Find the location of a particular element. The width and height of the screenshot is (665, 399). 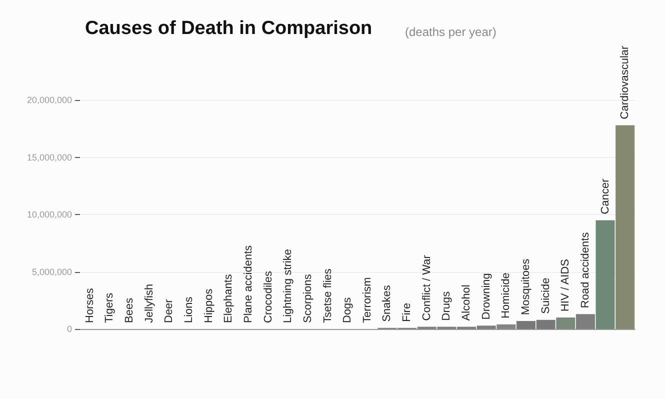

y-tick-label: 0 is located at coordinates (69, 329).